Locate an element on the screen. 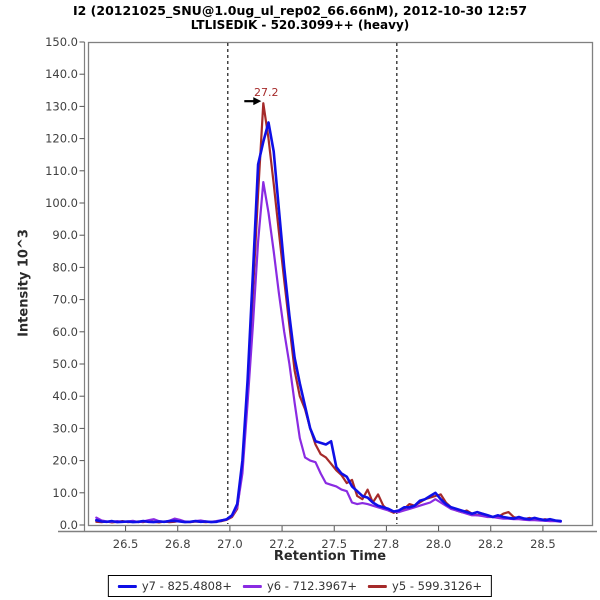  legend-color-swatch-y7 is located at coordinates (127, 586).